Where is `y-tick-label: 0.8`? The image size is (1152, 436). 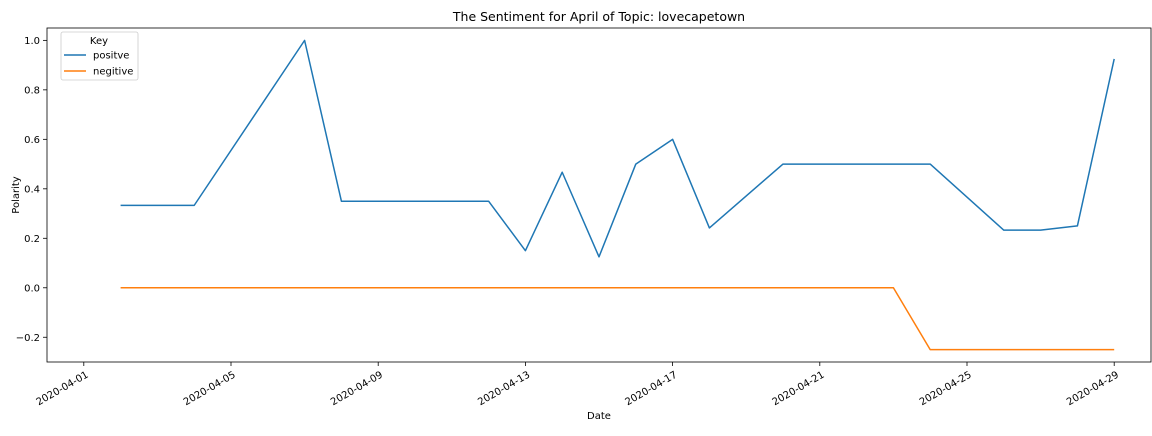 y-tick-label: 0.8 is located at coordinates (32, 90).